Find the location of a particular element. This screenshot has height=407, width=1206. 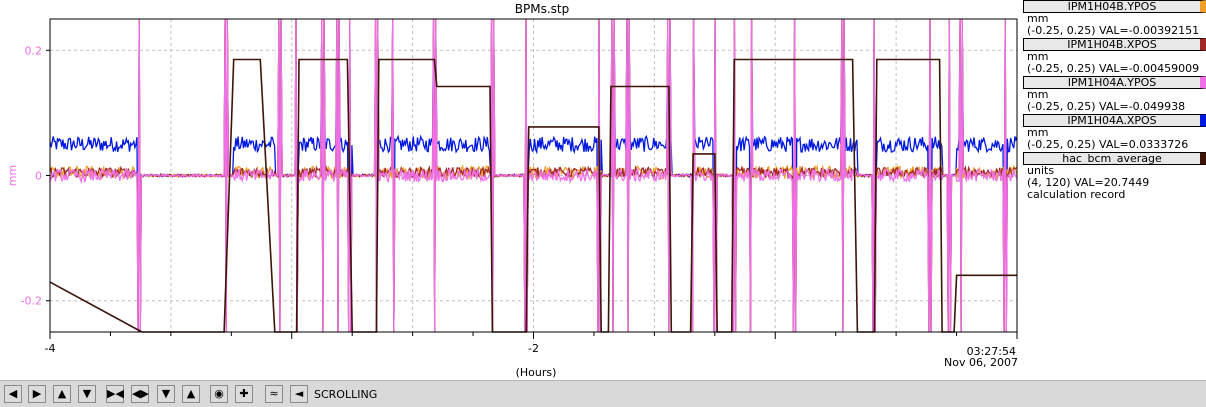

timestamp-date: Nov 06, 2007 is located at coordinates (981, 362).